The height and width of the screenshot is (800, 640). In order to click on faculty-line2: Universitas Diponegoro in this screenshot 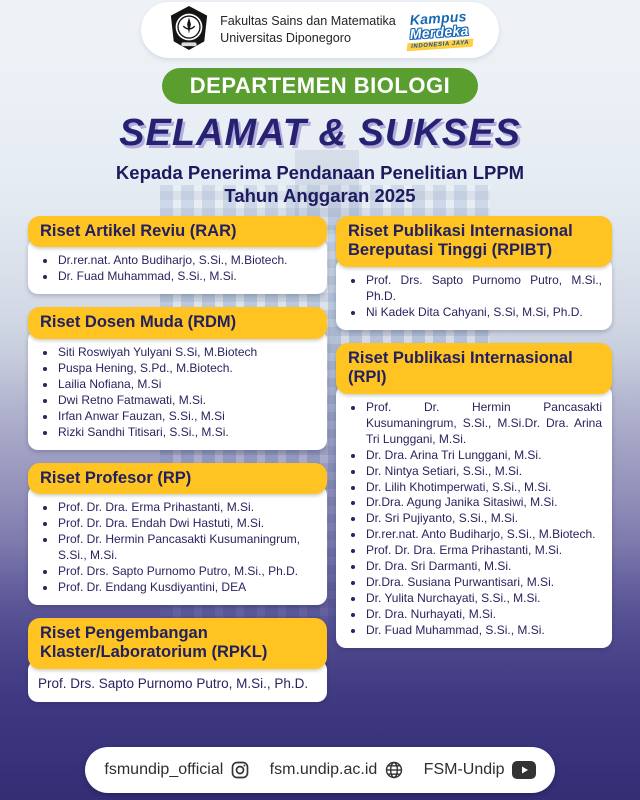, I will do `click(285, 38)`.